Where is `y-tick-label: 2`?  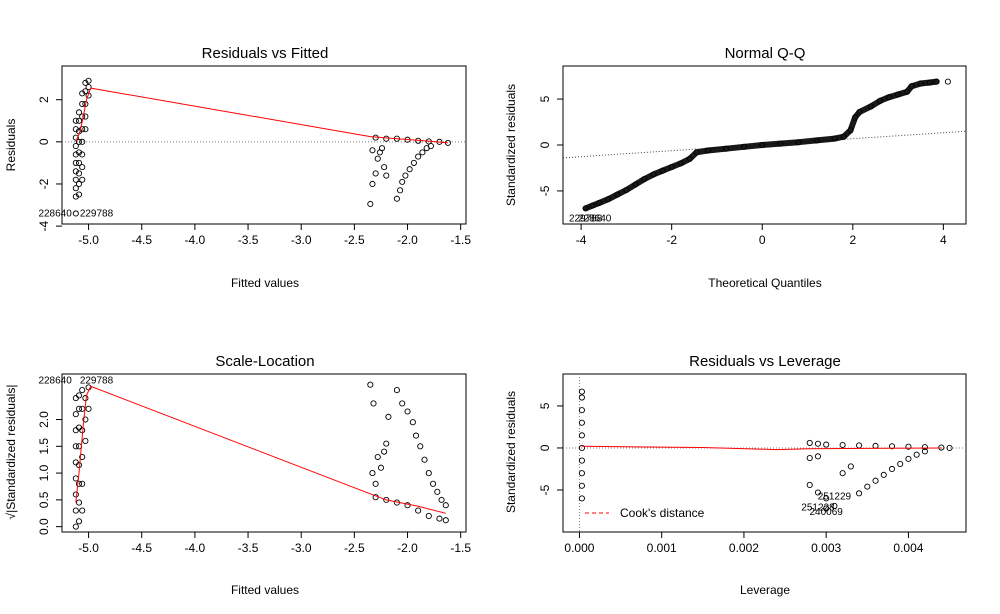
y-tick-label: 2 is located at coordinates (44, 99).